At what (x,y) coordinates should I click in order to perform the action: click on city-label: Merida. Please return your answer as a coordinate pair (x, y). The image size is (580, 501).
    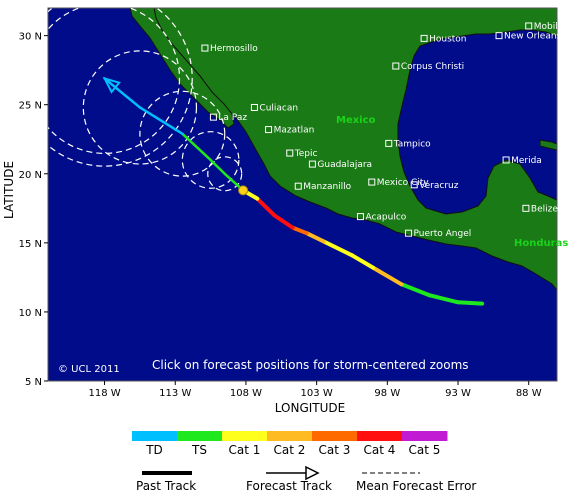
    Looking at the image, I should click on (526, 161).